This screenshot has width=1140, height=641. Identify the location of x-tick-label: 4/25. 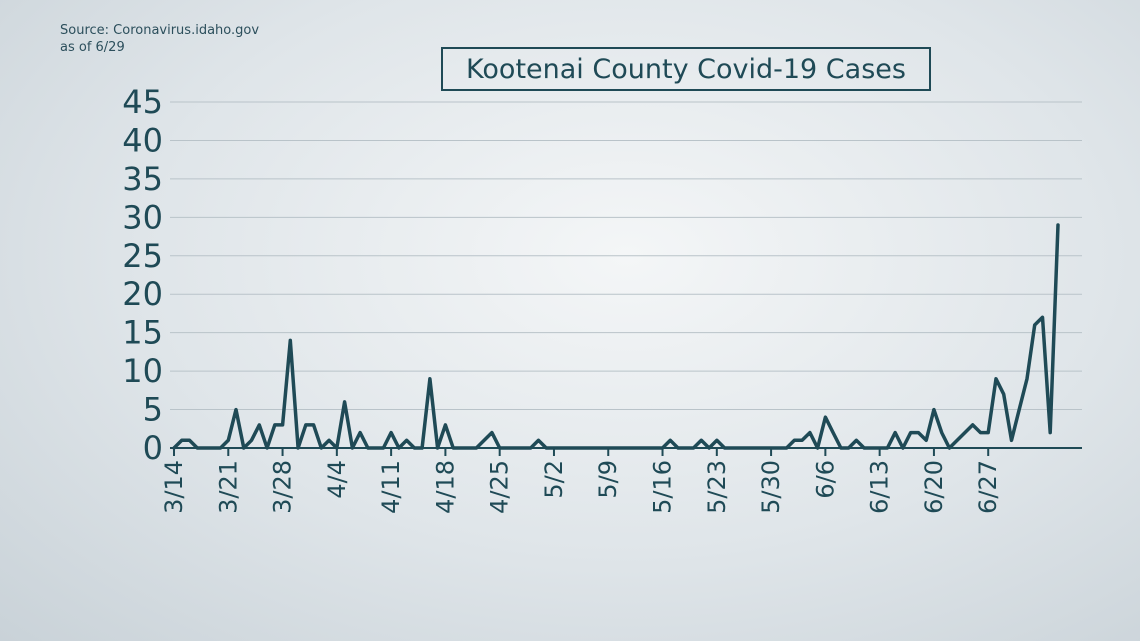
(500, 487).